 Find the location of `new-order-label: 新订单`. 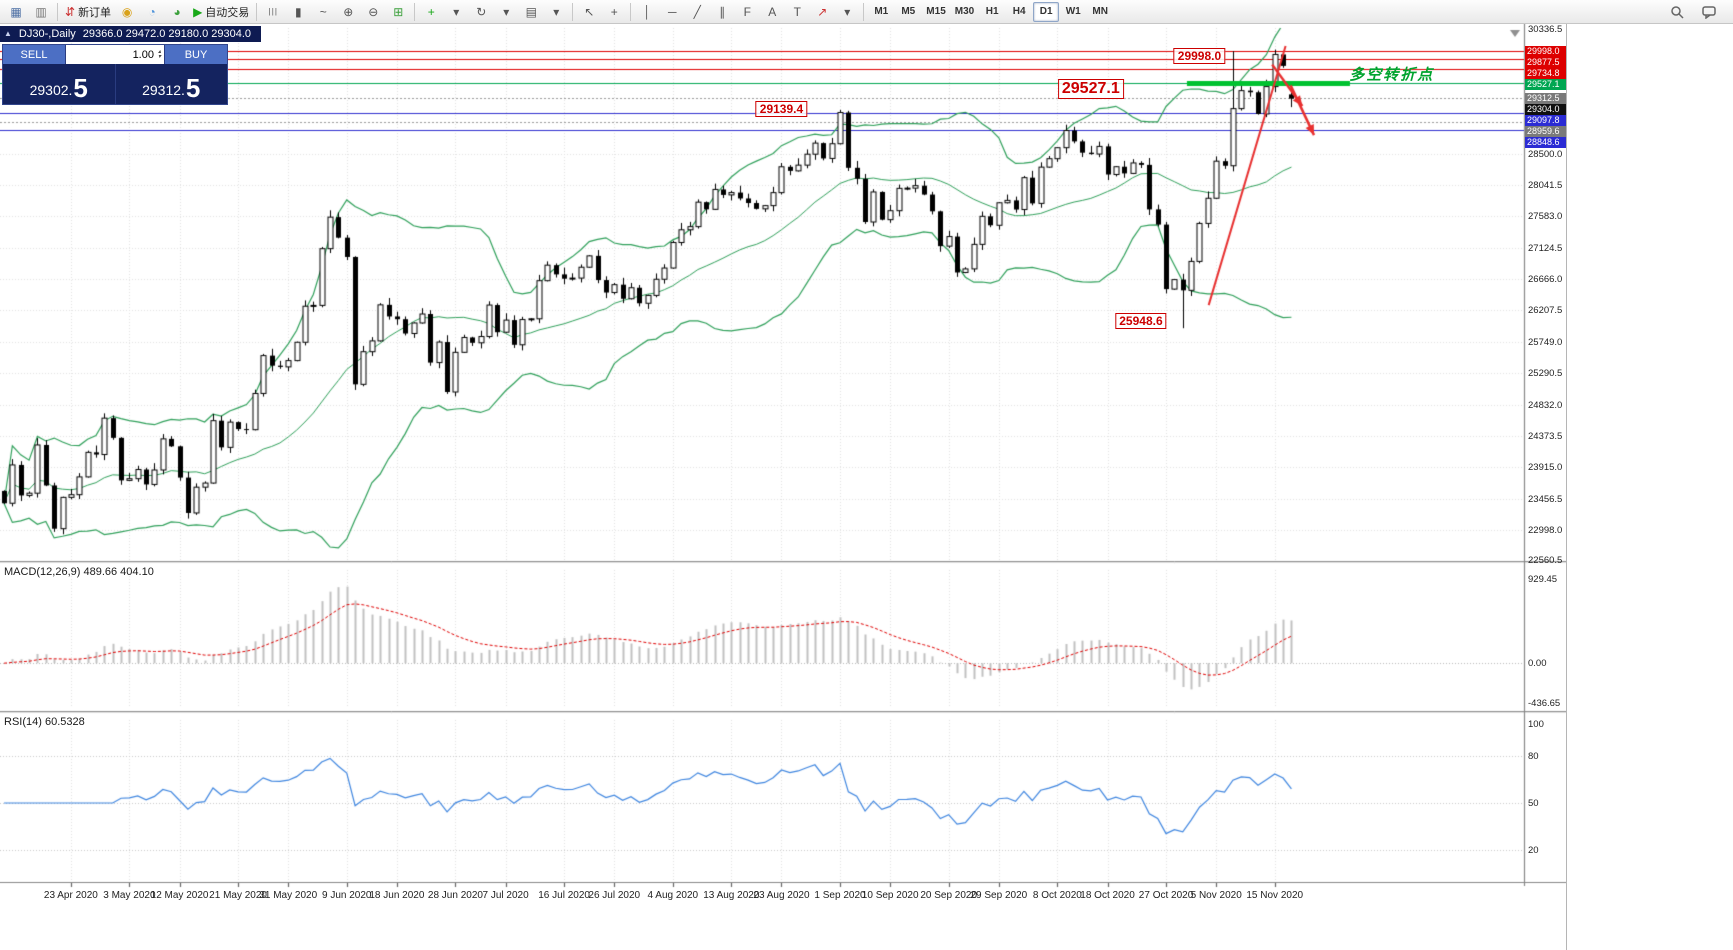

new-order-label: 新订单 is located at coordinates (95, 12).